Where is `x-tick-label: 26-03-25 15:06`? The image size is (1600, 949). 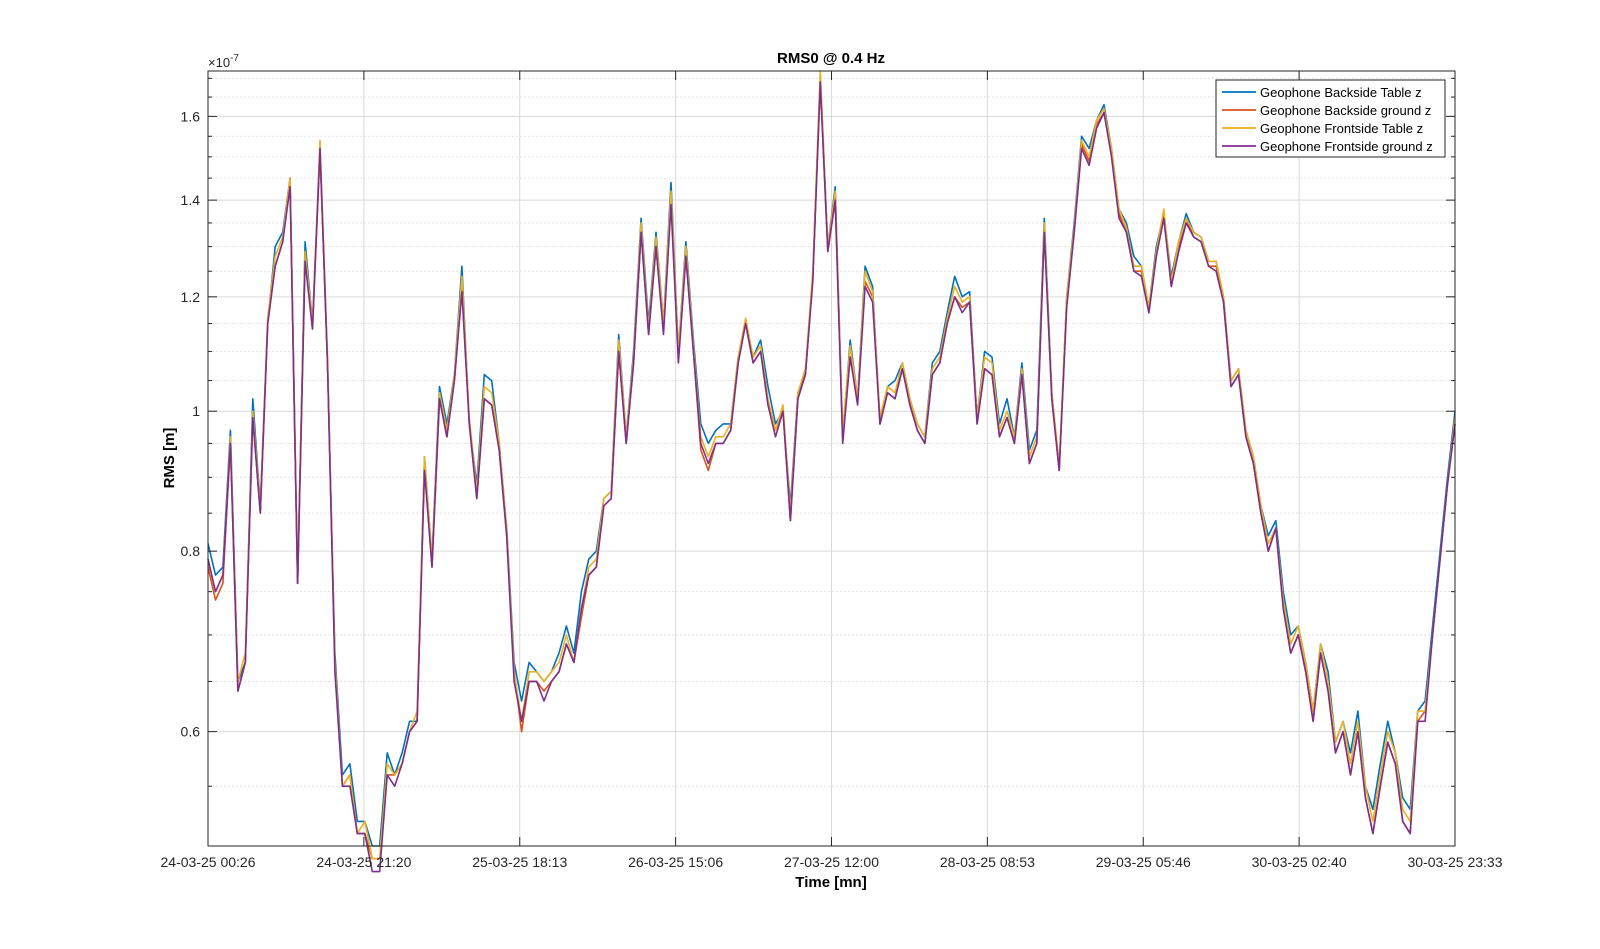 x-tick-label: 26-03-25 15:06 is located at coordinates (675, 862).